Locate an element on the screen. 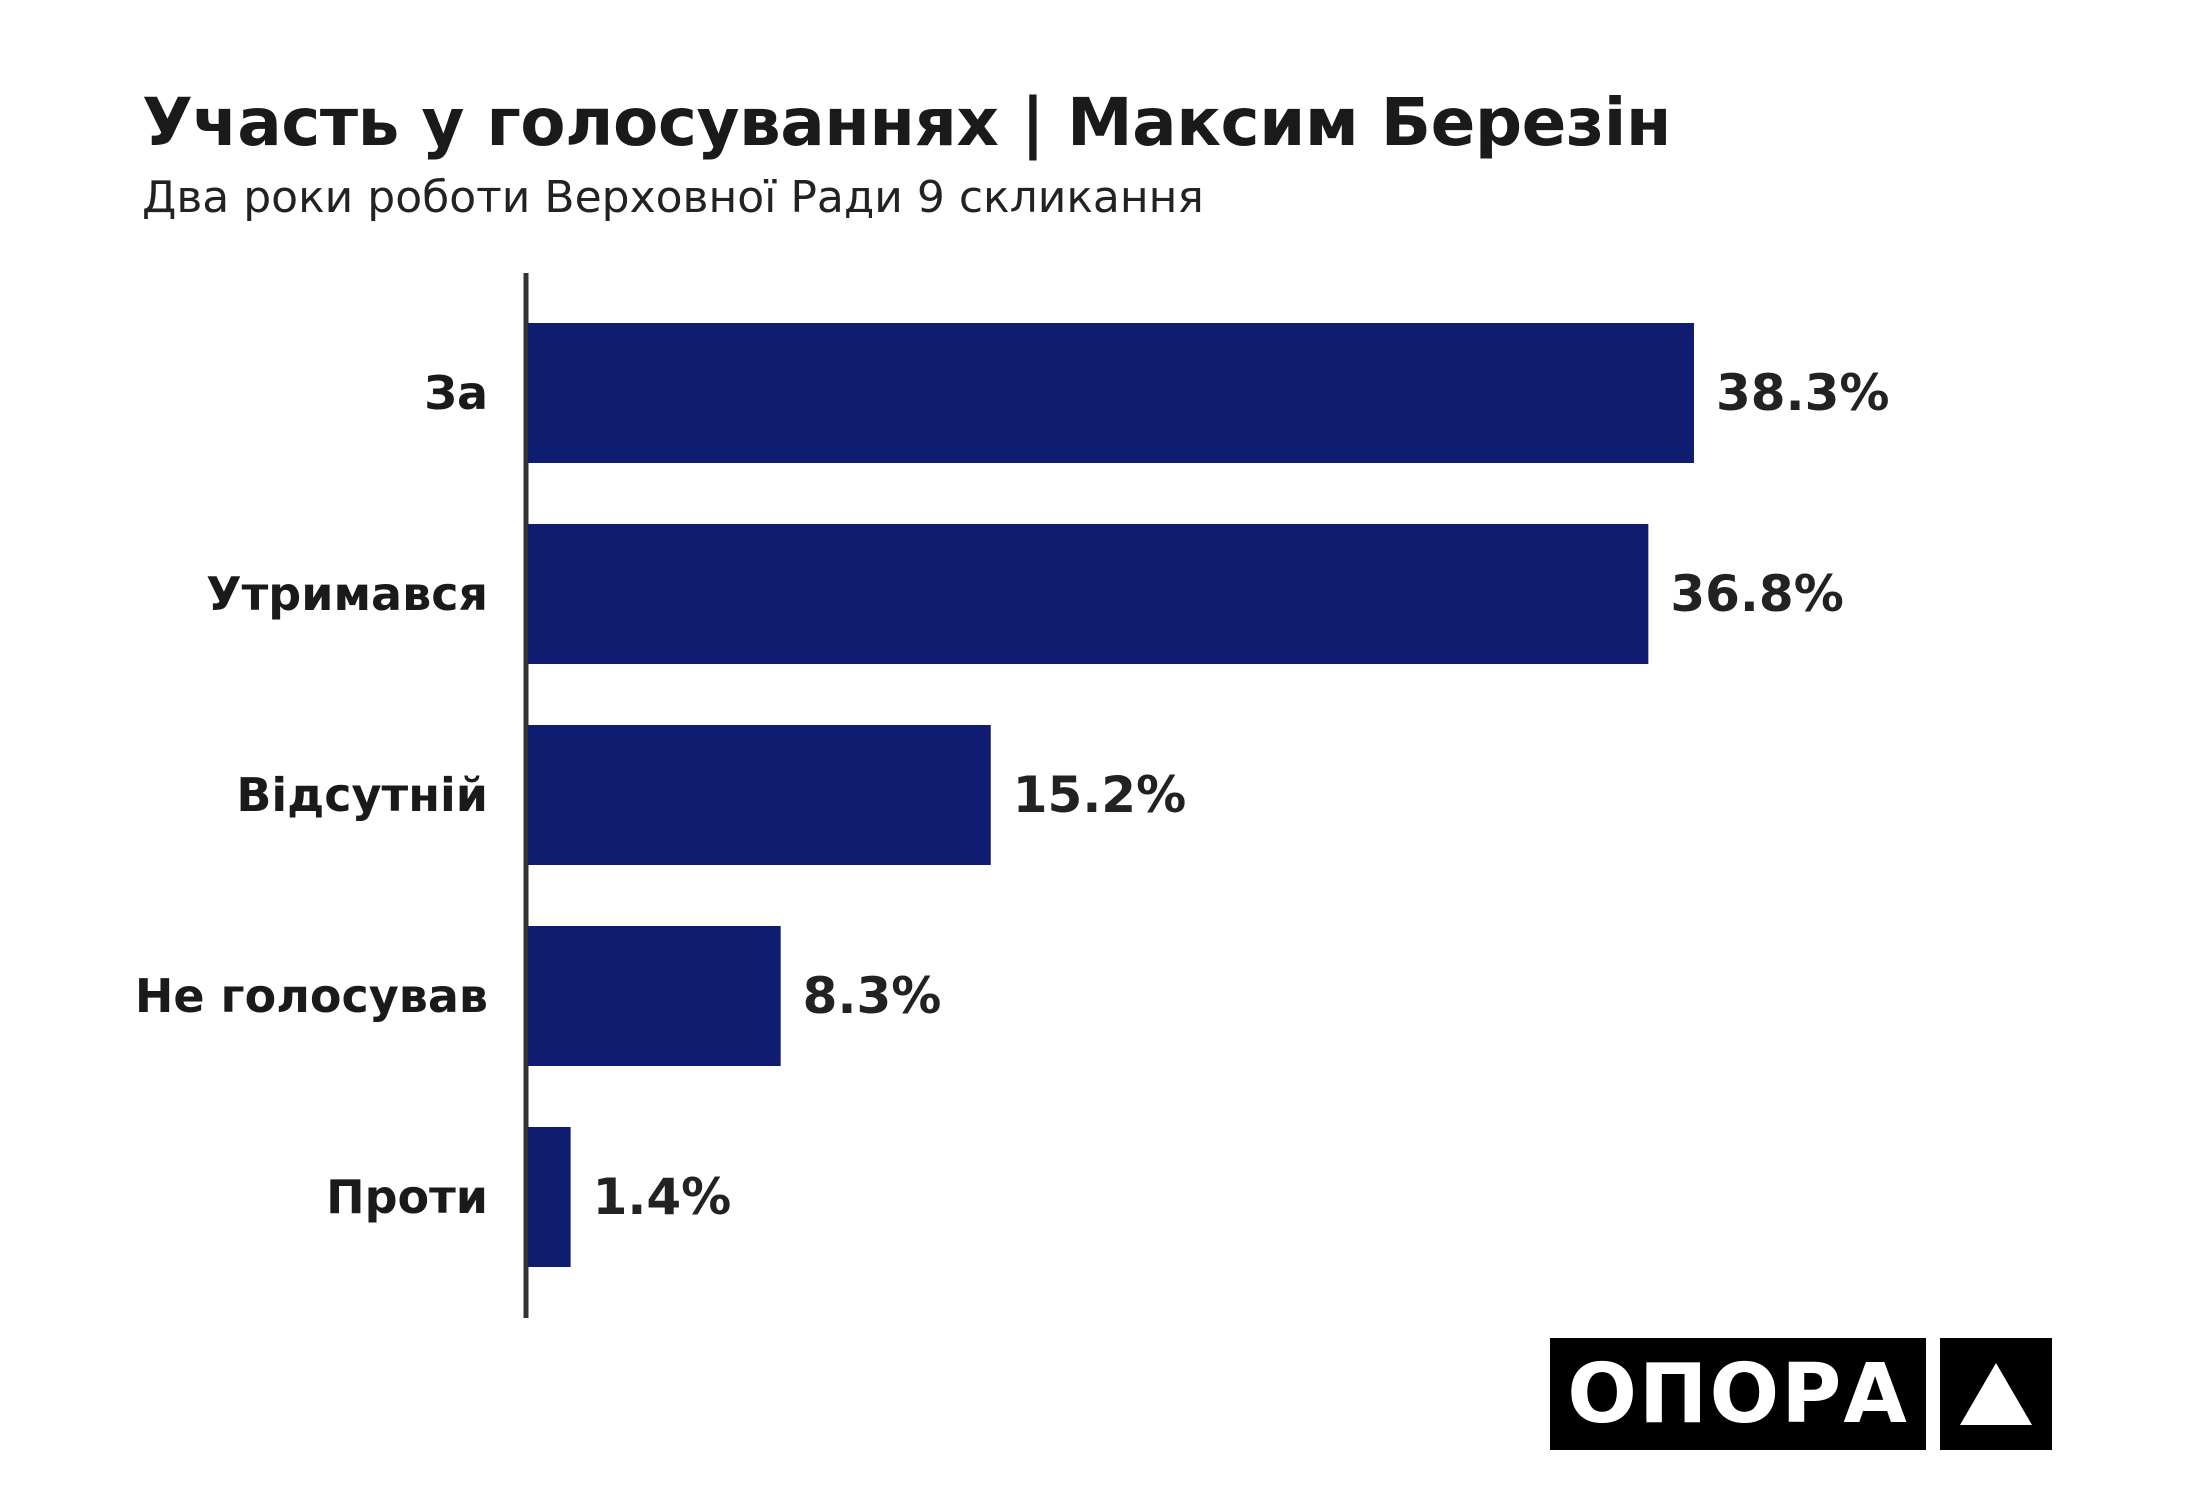 This screenshot has height=1500, width=2200. triangle-icon is located at coordinates (1996, 1394).